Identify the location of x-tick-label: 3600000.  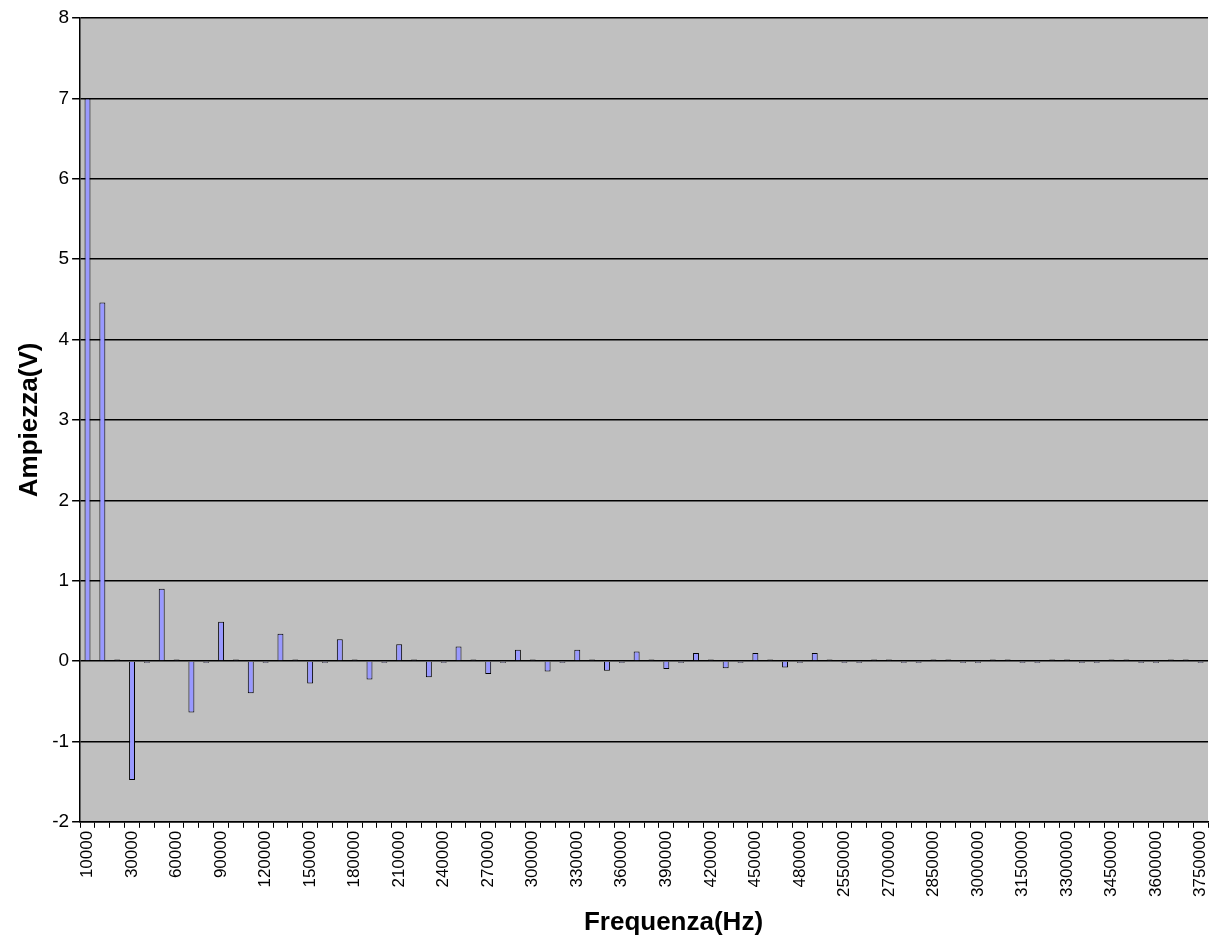
(1155, 864).